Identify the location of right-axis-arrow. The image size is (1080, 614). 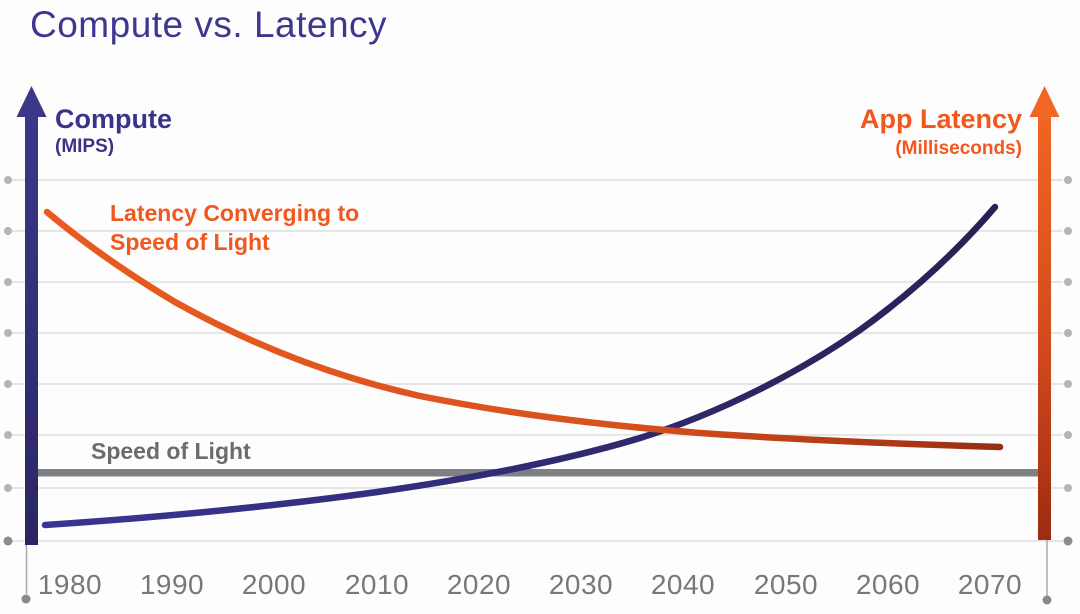
(1044, 313).